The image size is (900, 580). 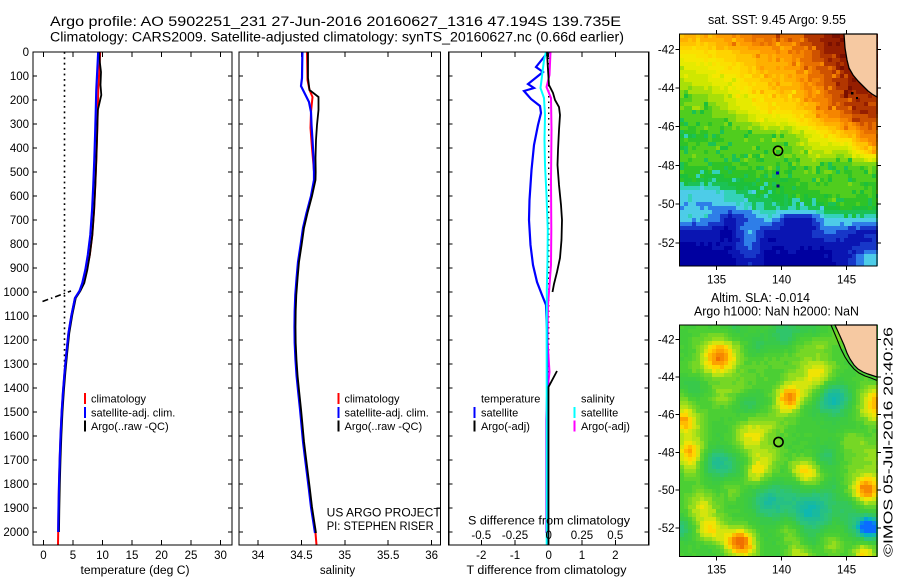 What do you see at coordinates (19, 101) in the screenshot?
I see `svg-text: 200` at bounding box center [19, 101].